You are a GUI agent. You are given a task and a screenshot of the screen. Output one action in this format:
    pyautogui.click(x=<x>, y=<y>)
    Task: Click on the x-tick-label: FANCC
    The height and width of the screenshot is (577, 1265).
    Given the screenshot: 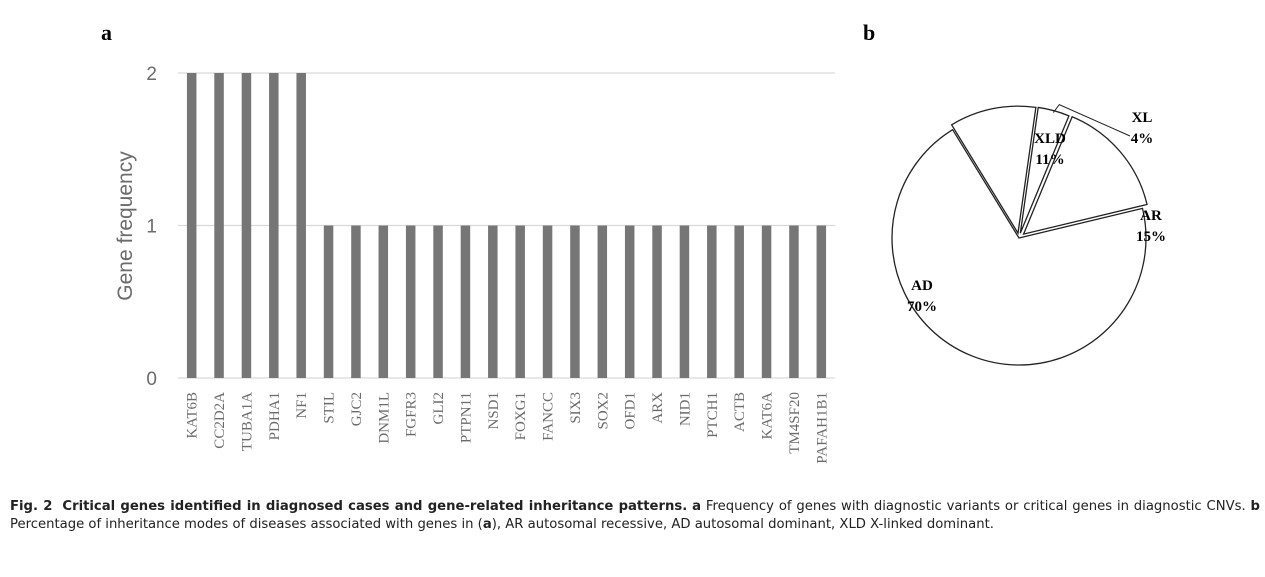 What is the action you would take?
    pyautogui.click(x=549, y=416)
    